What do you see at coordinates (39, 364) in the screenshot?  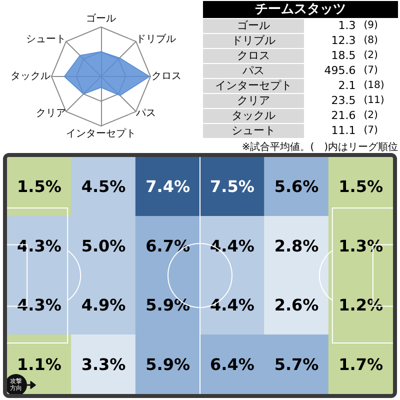 I see `data-label: 1.1%` at bounding box center [39, 364].